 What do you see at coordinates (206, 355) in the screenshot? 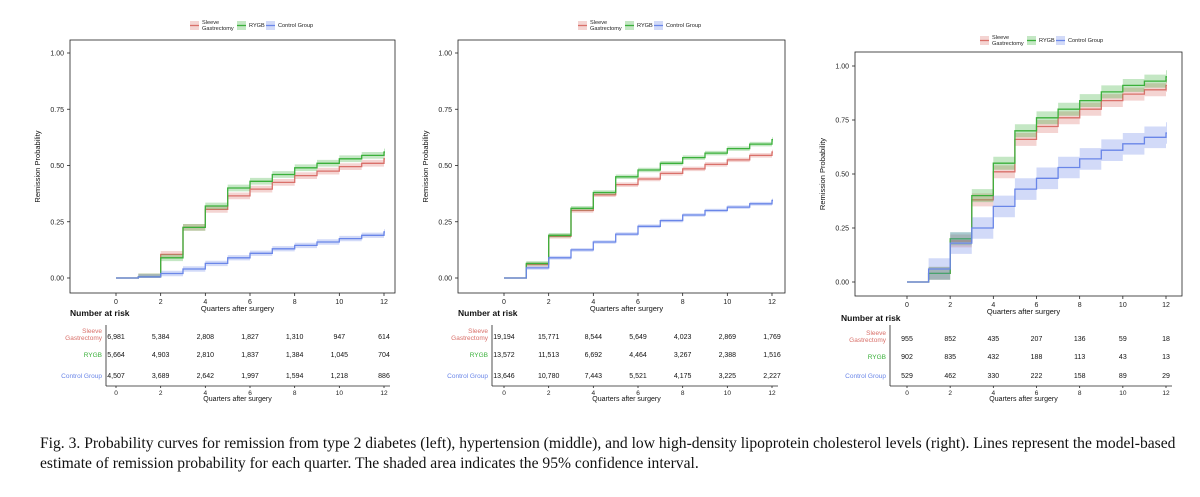
I see `risk-value: 2,810` at bounding box center [206, 355].